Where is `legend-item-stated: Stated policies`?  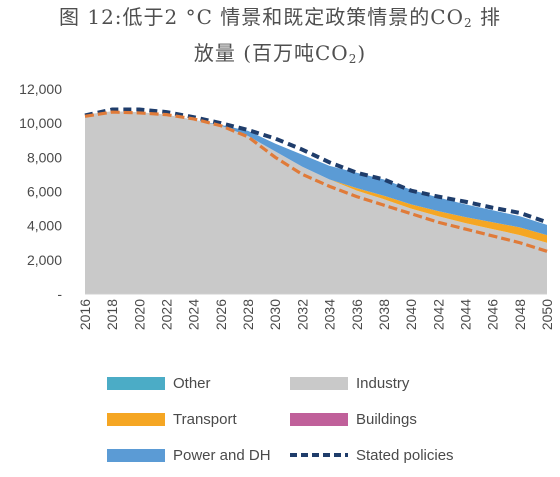 legend-item-stated: Stated policies is located at coordinates (372, 455).